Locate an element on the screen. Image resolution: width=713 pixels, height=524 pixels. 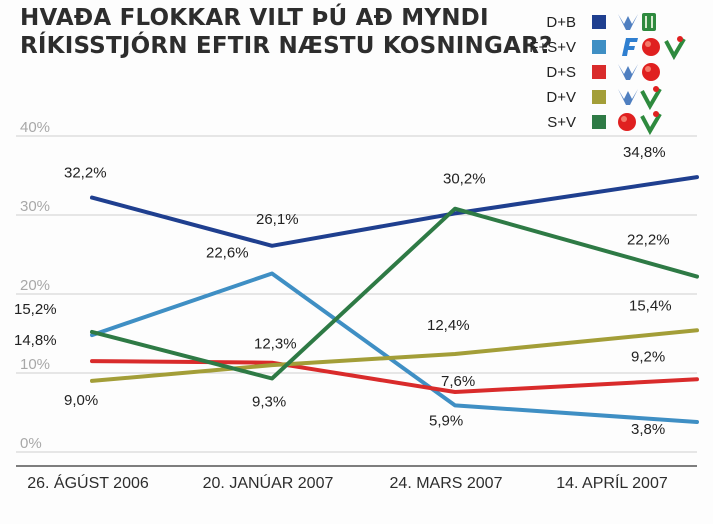
data-label: 3,8% is located at coordinates (648, 429).